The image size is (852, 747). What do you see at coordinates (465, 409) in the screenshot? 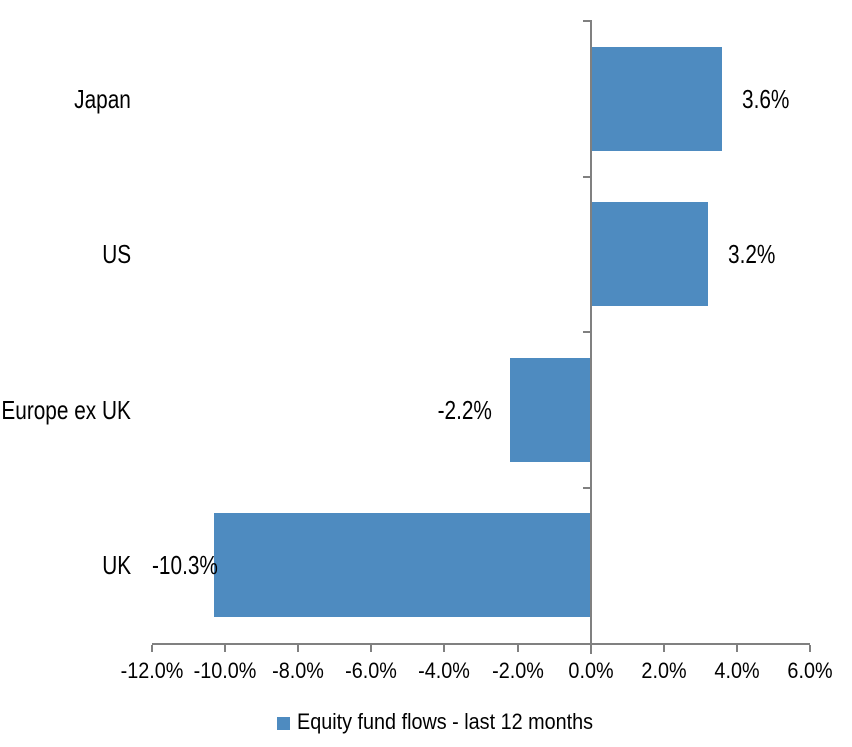
I see `data-label-europe-ex-uk: -2.2%` at bounding box center [465, 409].